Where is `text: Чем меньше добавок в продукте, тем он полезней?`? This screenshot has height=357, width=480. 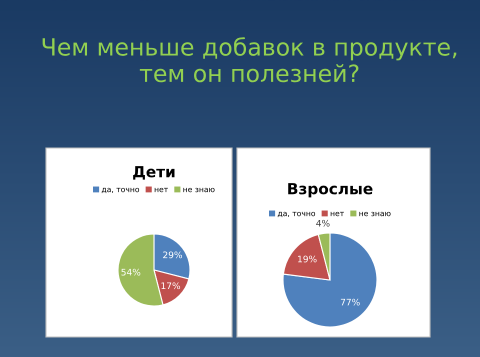
text: Чем меньше добавок в продукте, тем он полезней? is located at coordinates (249, 59).